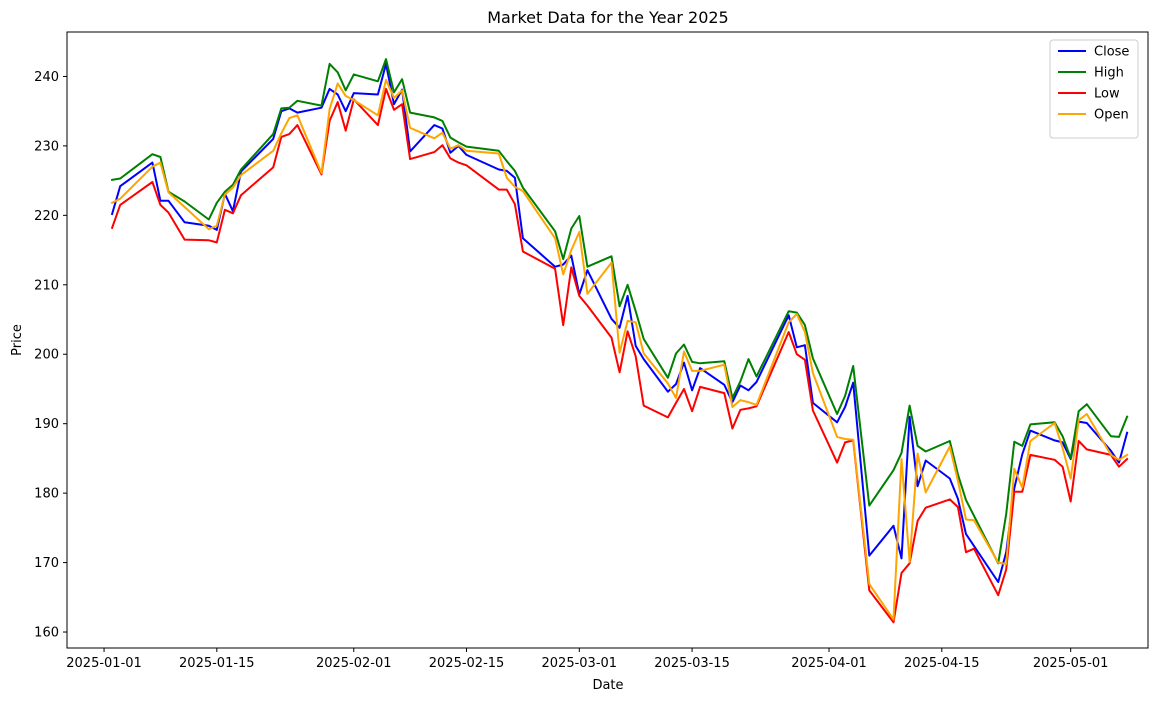 This screenshot has width=1160, height=701. What do you see at coordinates (607, 685) in the screenshot?
I see `x-axis-title: Date` at bounding box center [607, 685].